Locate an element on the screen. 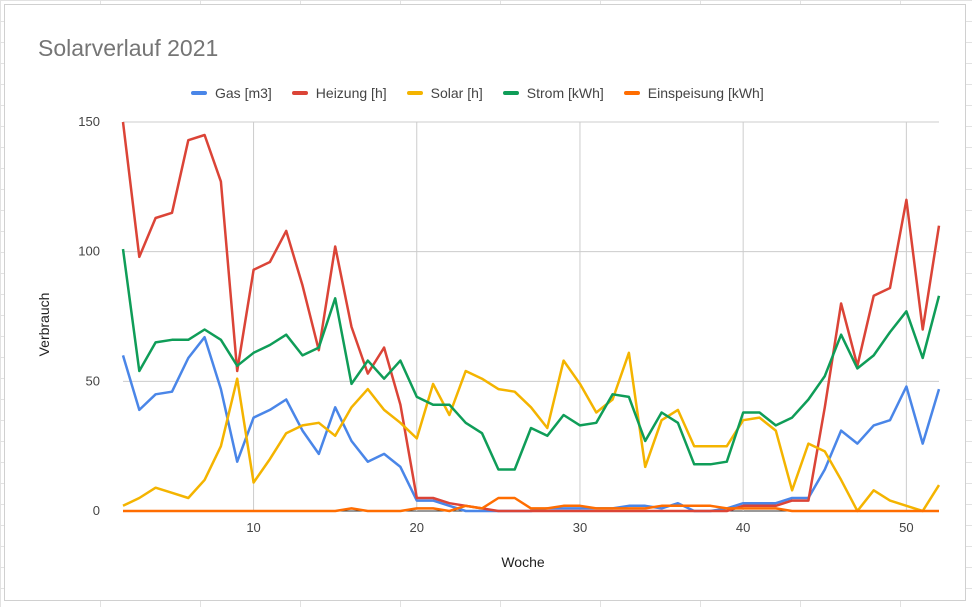  y-tick-label: 150 is located at coordinates (89, 121).